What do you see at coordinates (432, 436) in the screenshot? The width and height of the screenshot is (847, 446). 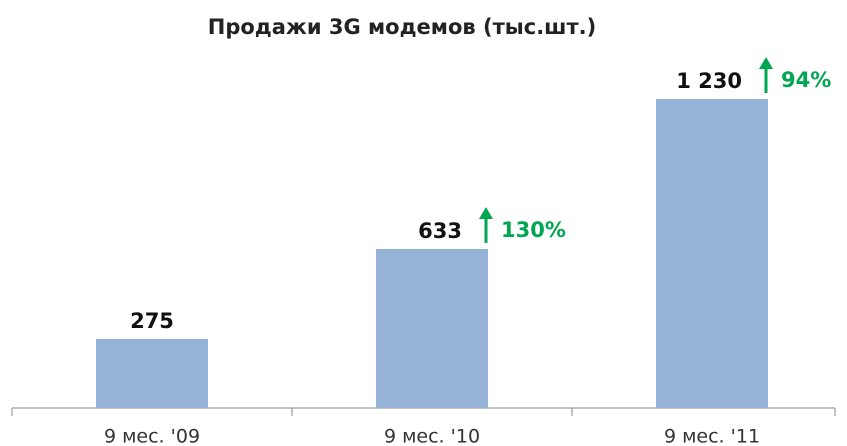 I see `x-tick-label: 9 мес. '10` at bounding box center [432, 436].